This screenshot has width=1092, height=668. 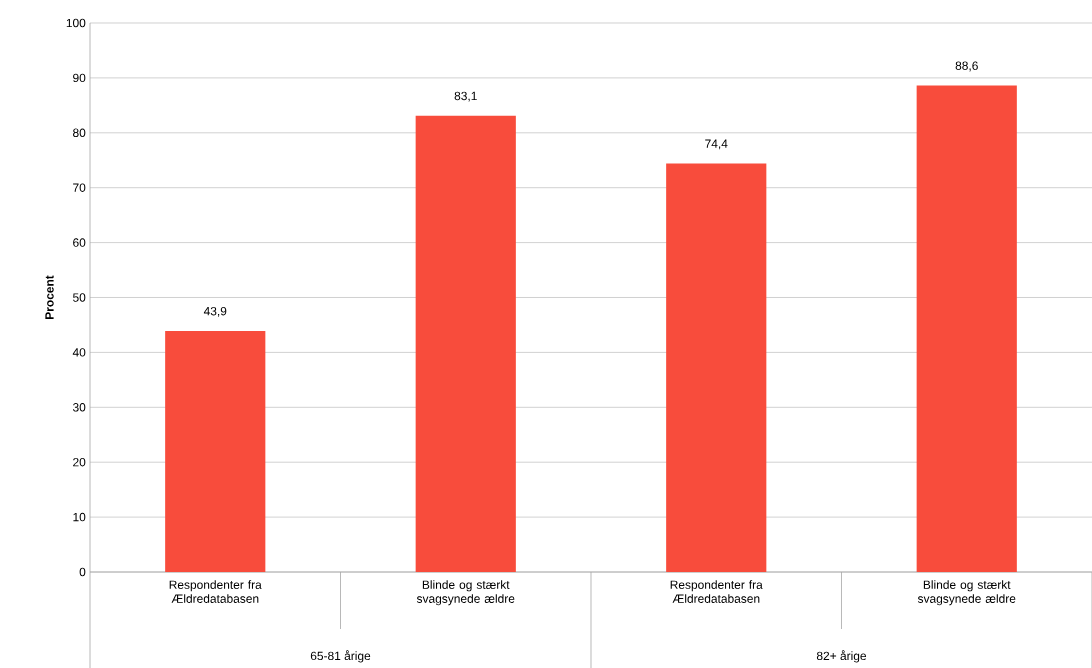 What do you see at coordinates (79, 242) in the screenshot?
I see `y-tick-label: 60` at bounding box center [79, 242].